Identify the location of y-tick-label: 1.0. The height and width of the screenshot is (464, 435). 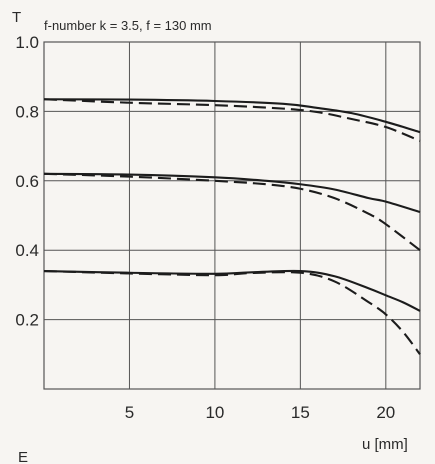
(27, 42).